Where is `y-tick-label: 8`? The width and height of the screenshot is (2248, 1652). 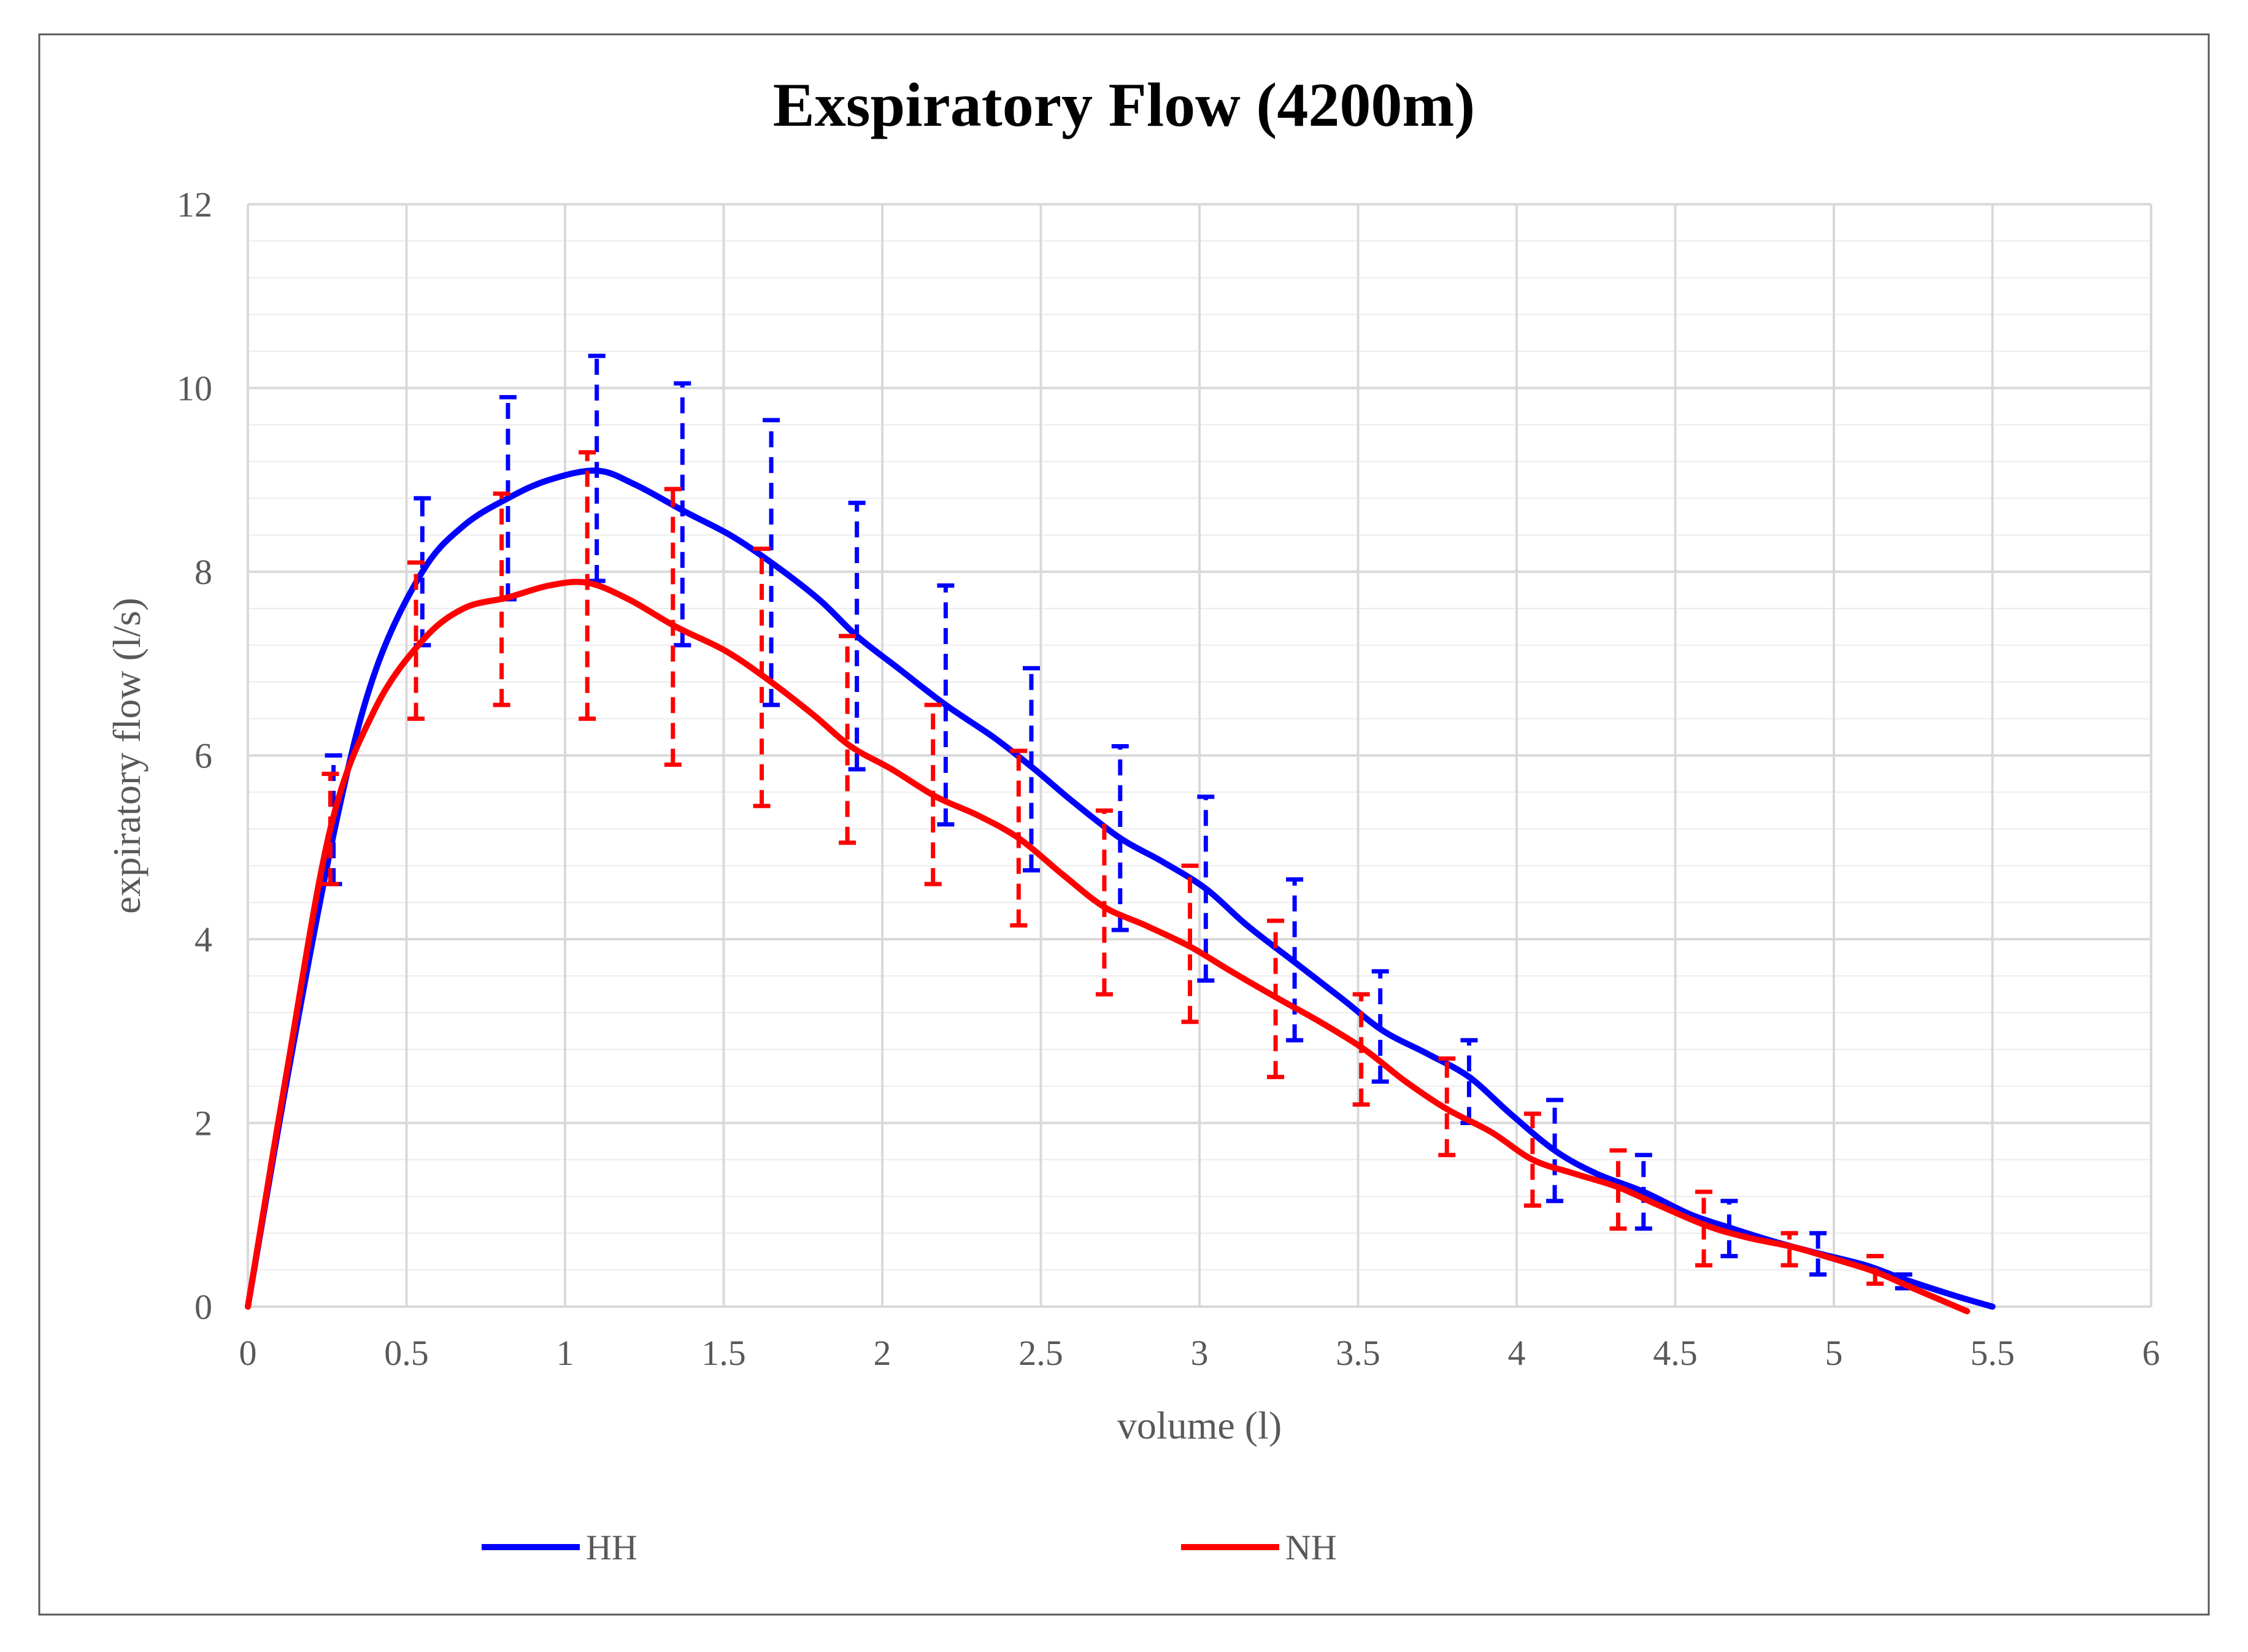
y-tick-label: 8 is located at coordinates (203, 572).